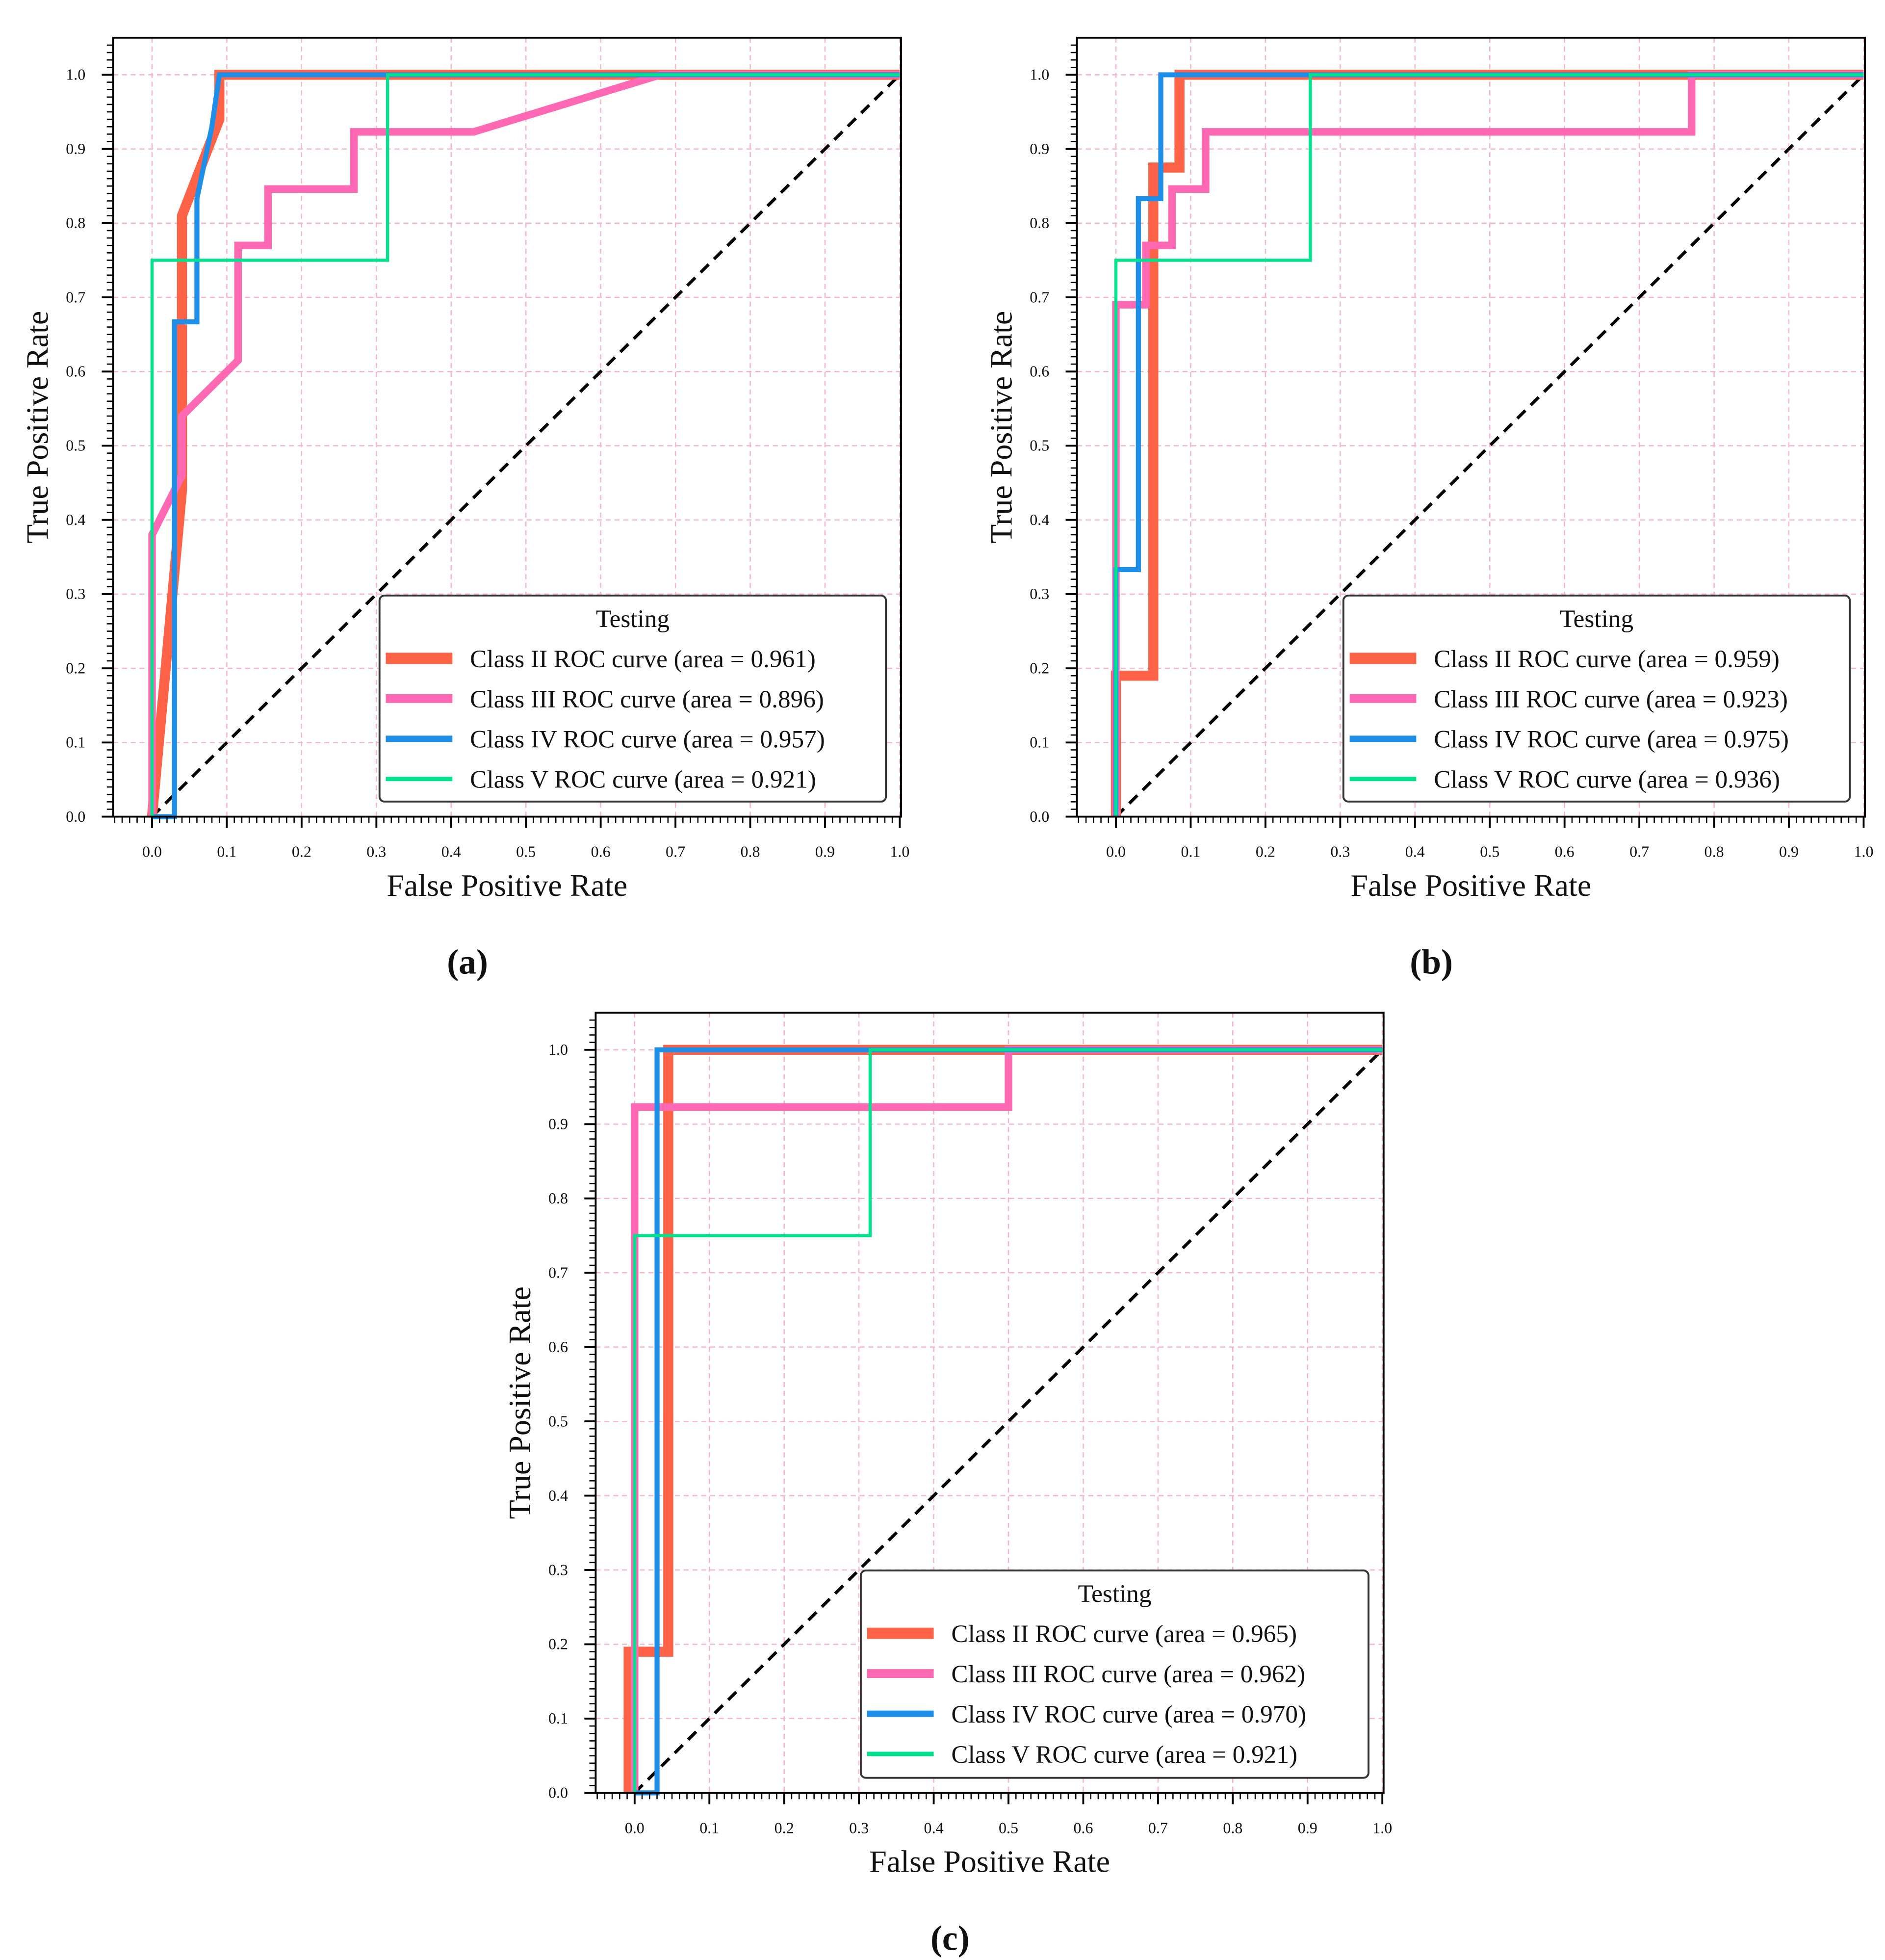  What do you see at coordinates (647, 740) in the screenshot?
I see `legend-entry: Class IV ROC curve (area = 0.957)` at bounding box center [647, 740].